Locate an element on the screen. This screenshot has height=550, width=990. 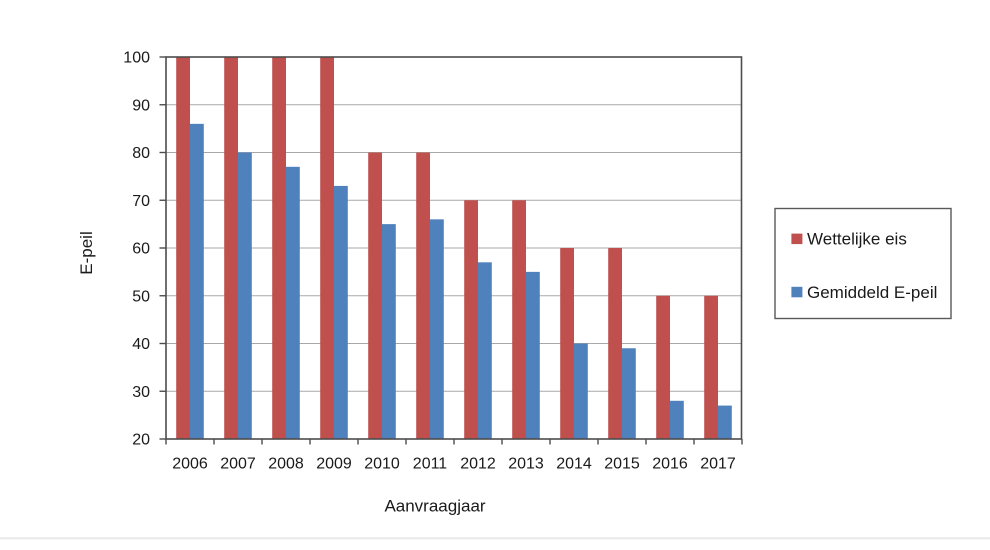
svg-text: E-peil is located at coordinates (86, 252).